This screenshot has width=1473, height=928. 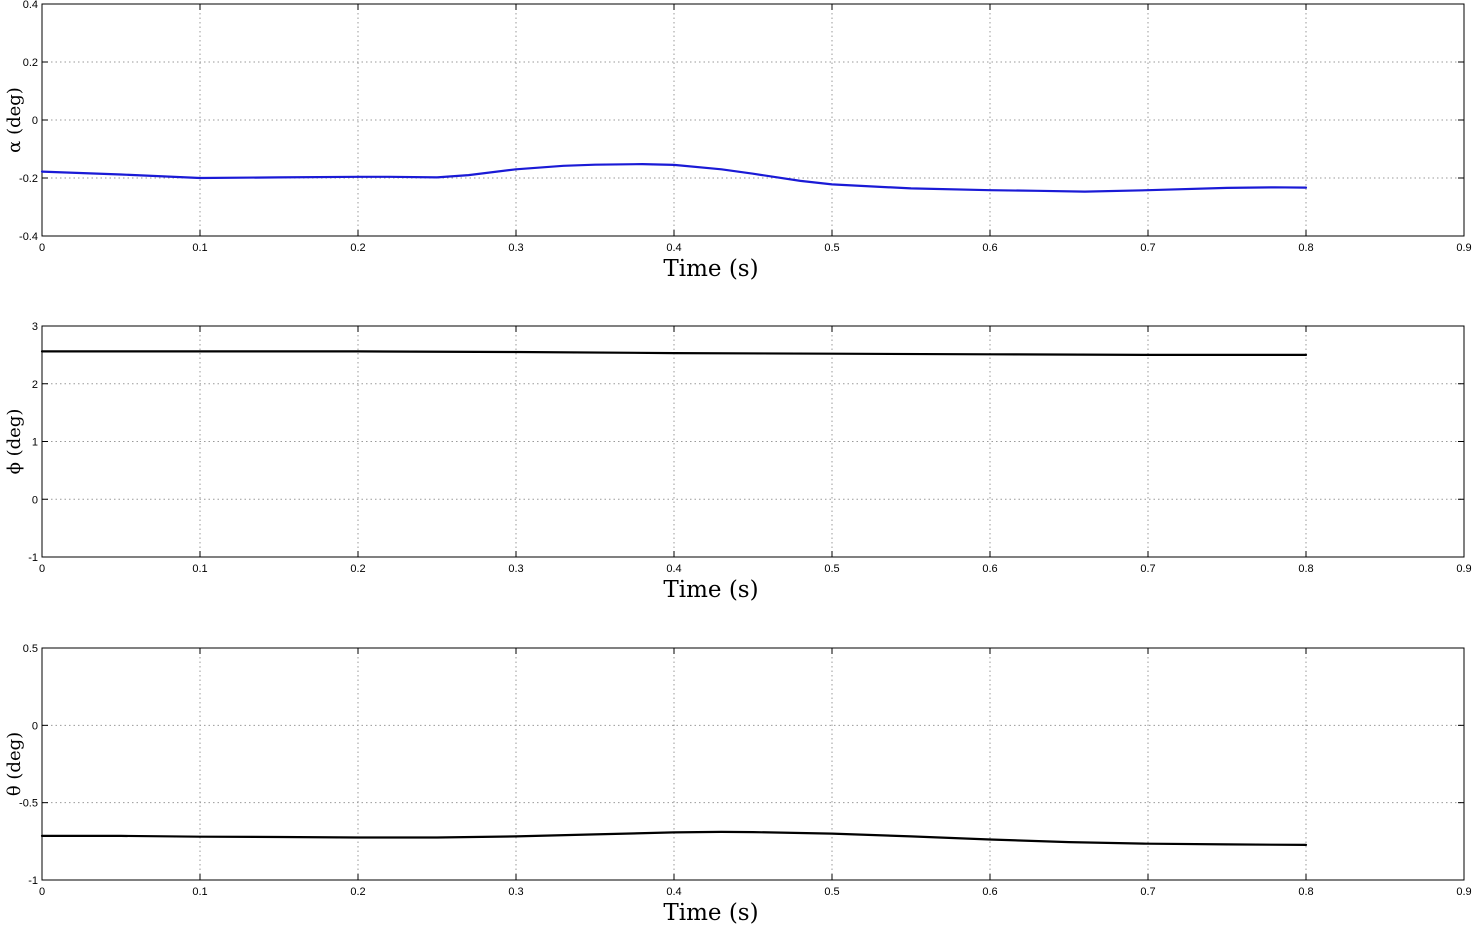 I want to click on y-tick-label: -0.2, so click(x=28, y=179).